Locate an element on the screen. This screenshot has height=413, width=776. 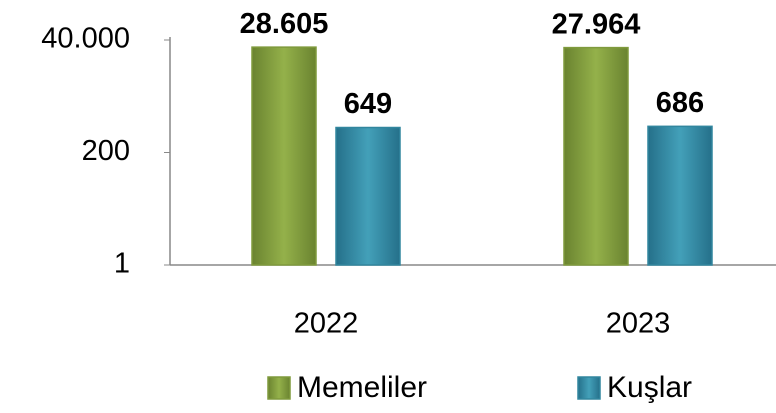
data-label: 28.605 is located at coordinates (284, 24).